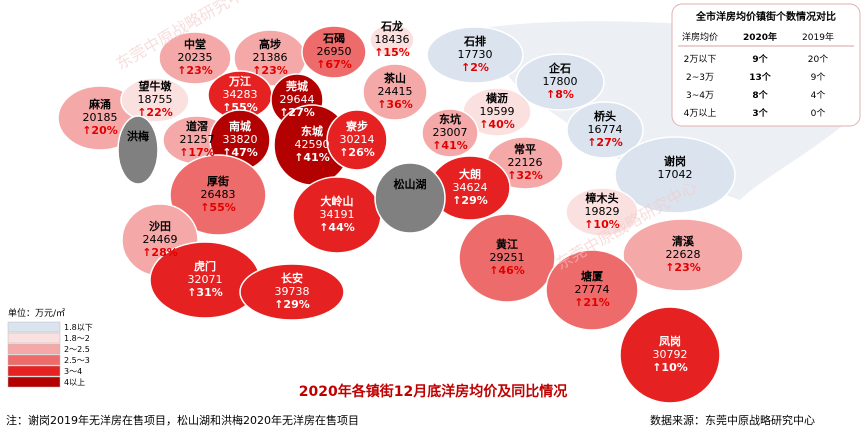  I want to click on town-price: 27774, so click(592, 289).